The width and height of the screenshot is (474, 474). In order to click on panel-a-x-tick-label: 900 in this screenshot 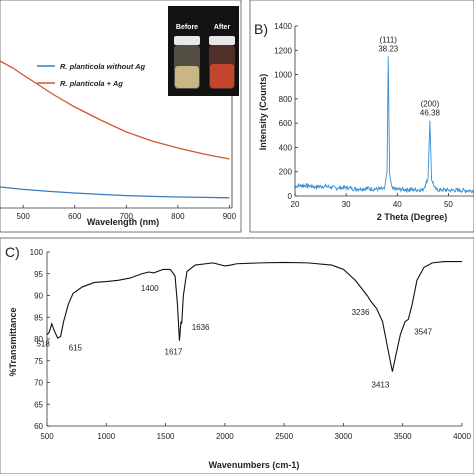, I will do `click(230, 216)`.